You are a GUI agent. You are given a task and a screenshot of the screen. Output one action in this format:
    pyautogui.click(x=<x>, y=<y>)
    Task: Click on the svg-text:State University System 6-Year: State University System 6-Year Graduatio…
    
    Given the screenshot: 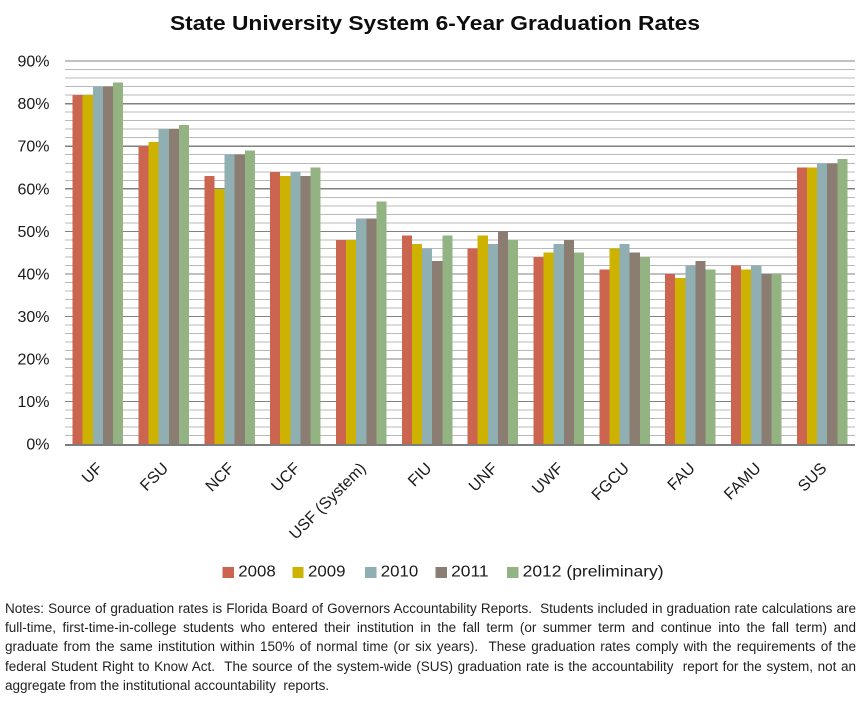 What is the action you would take?
    pyautogui.click(x=435, y=23)
    